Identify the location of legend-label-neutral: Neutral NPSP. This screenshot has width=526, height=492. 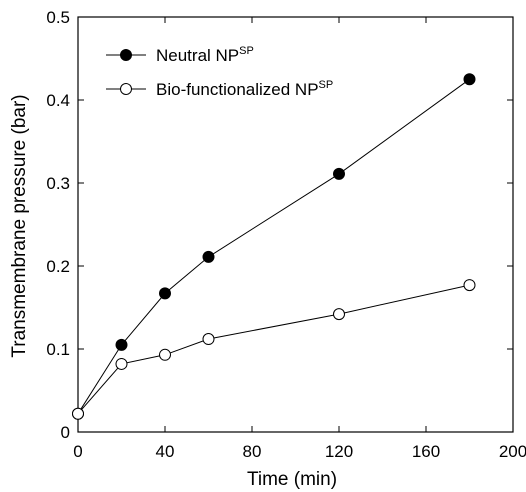
(205, 55).